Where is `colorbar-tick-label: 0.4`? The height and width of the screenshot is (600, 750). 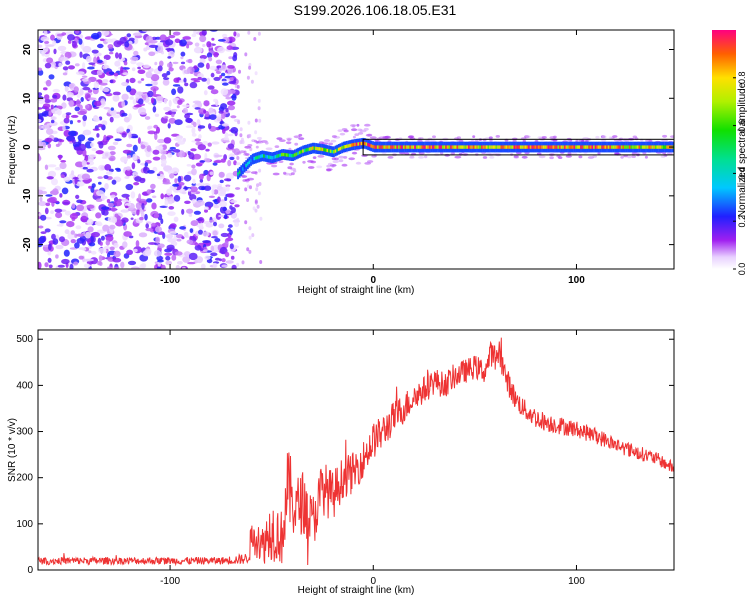
colorbar-tick-label: 0.4 is located at coordinates (742, 173).